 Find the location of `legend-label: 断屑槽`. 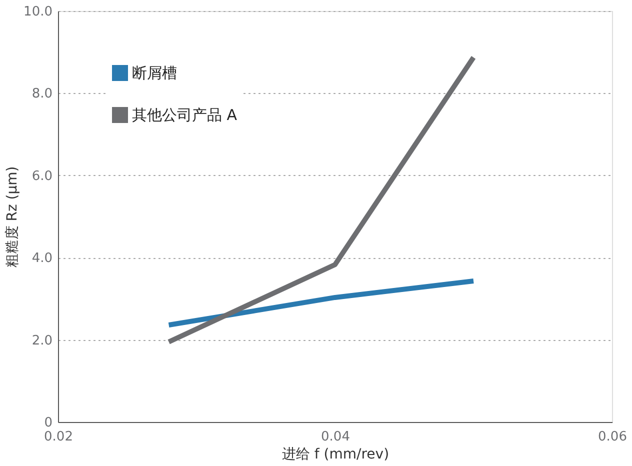

legend-label: 断屑槽 is located at coordinates (154, 73).